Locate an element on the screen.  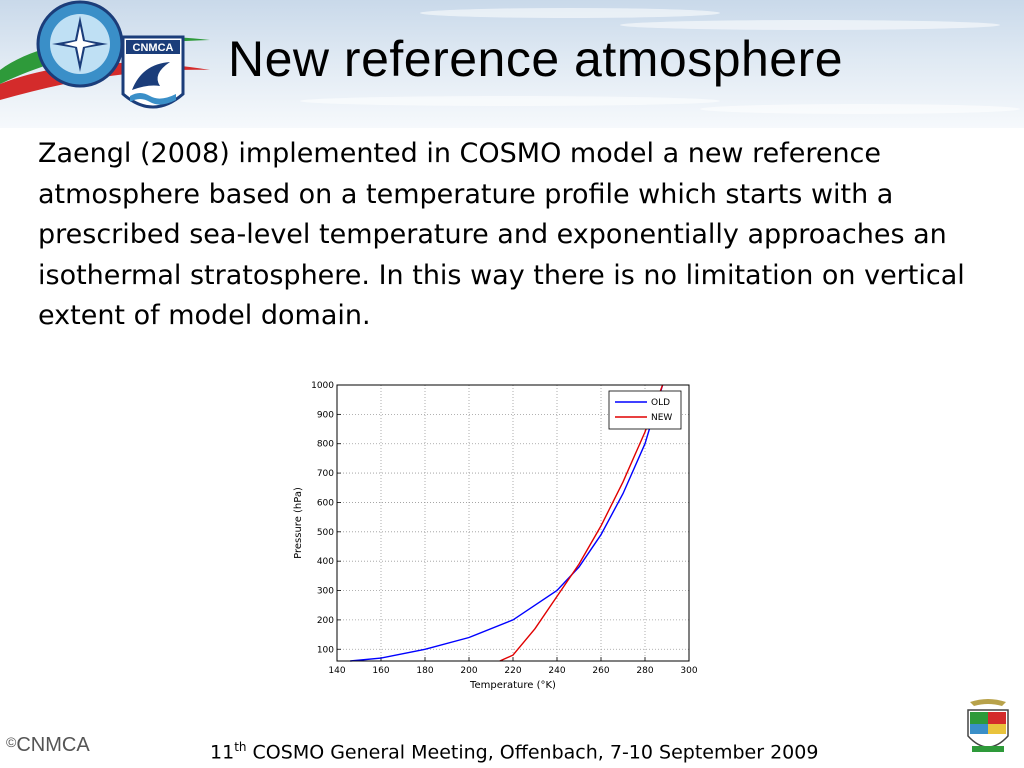
legend-label-new: NEW is located at coordinates (661, 418).